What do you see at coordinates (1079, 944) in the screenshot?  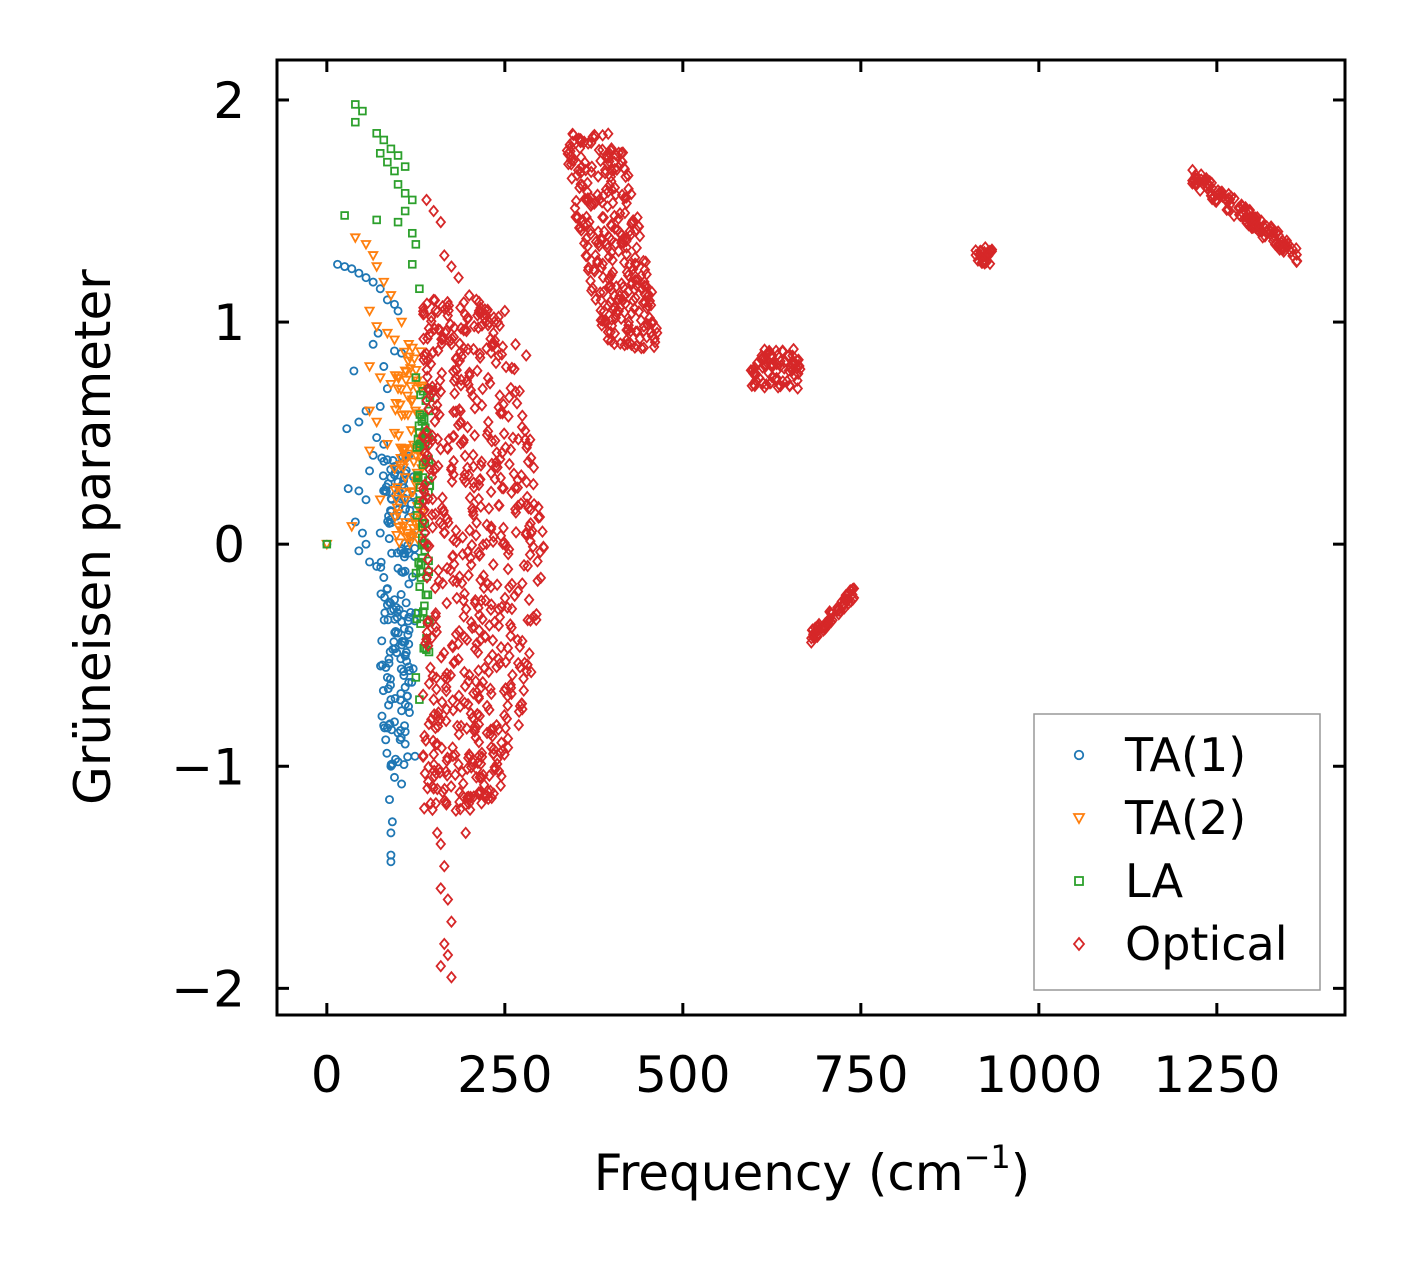 I see `legend-marker-optical` at bounding box center [1079, 944].